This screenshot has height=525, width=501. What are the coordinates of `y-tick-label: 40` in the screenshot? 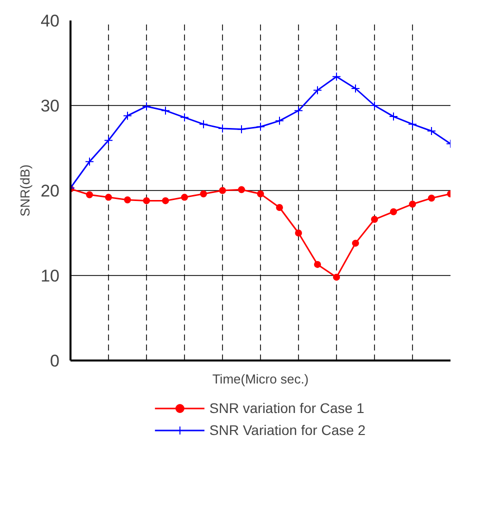 It's located at (50, 21).